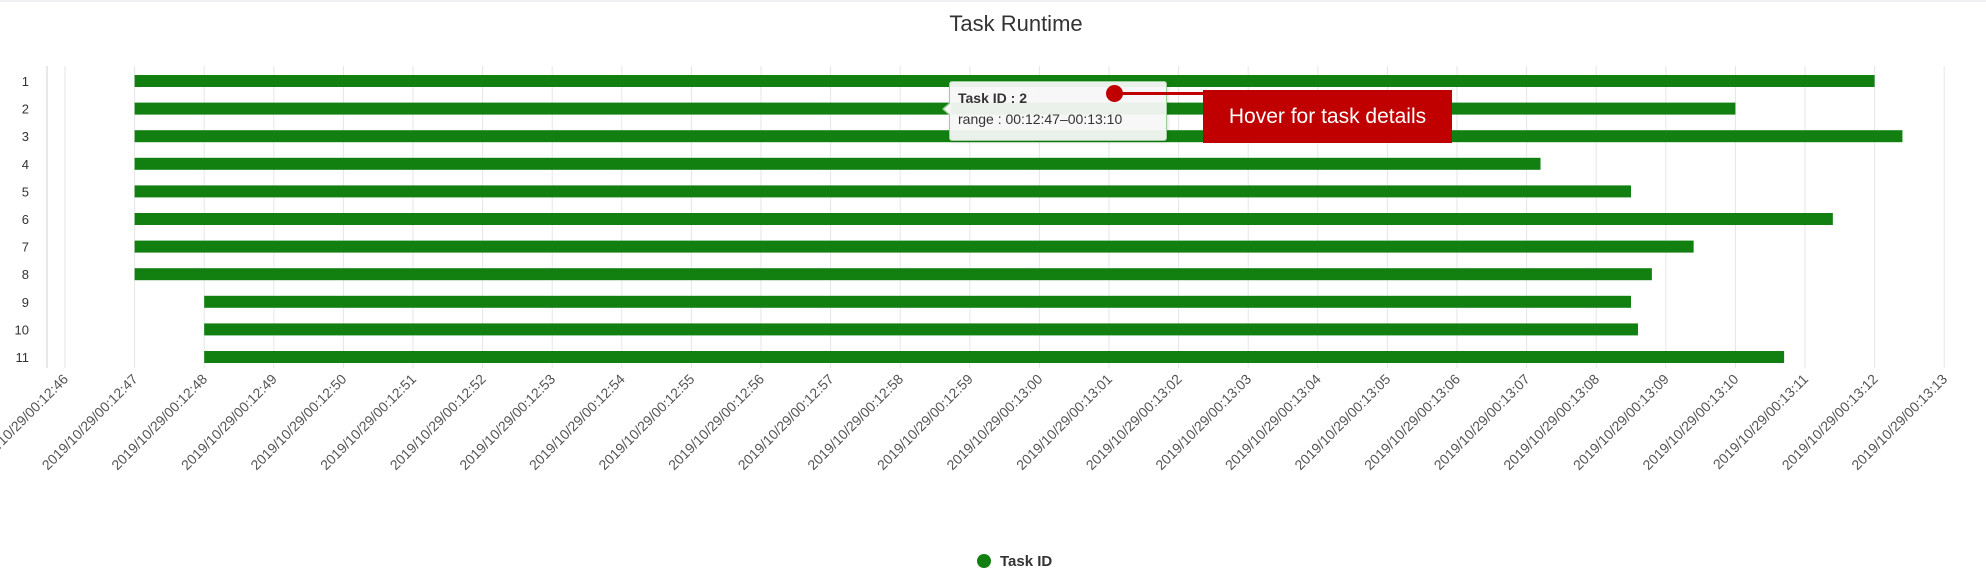 The height and width of the screenshot is (583, 1986). What do you see at coordinates (25, 191) in the screenshot?
I see `y-tick-label: 5` at bounding box center [25, 191].